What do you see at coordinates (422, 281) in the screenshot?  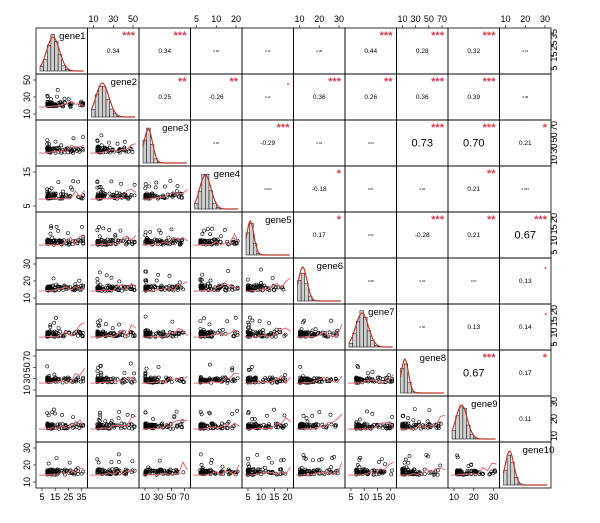 I see `correlation-value: 0.03` at bounding box center [422, 281].